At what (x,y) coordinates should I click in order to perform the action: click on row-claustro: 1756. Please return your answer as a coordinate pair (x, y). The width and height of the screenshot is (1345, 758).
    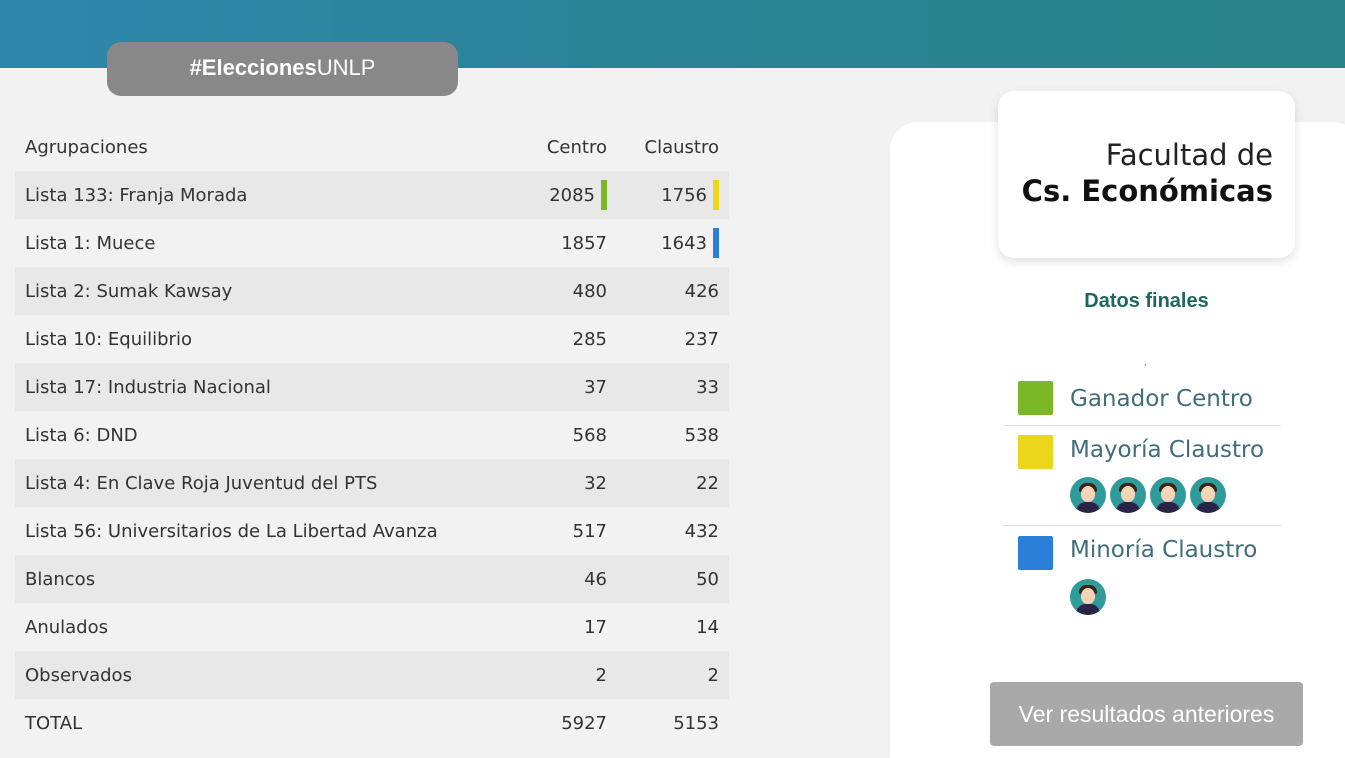
    Looking at the image, I should click on (668, 195).